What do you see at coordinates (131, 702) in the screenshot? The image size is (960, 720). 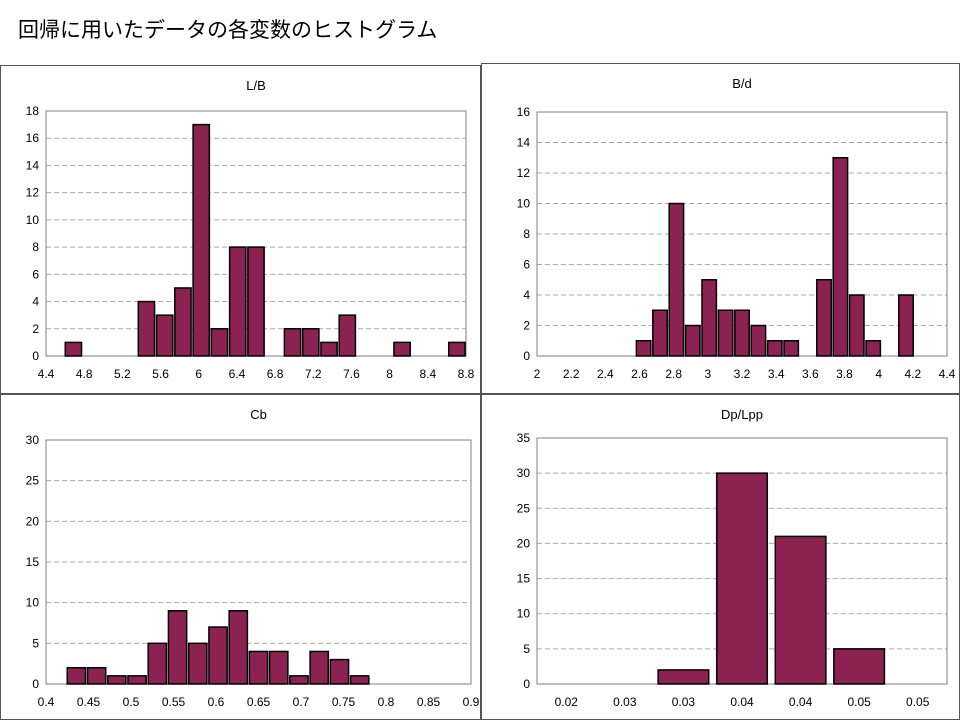 I see `x-tick-label: 0.5` at bounding box center [131, 702].